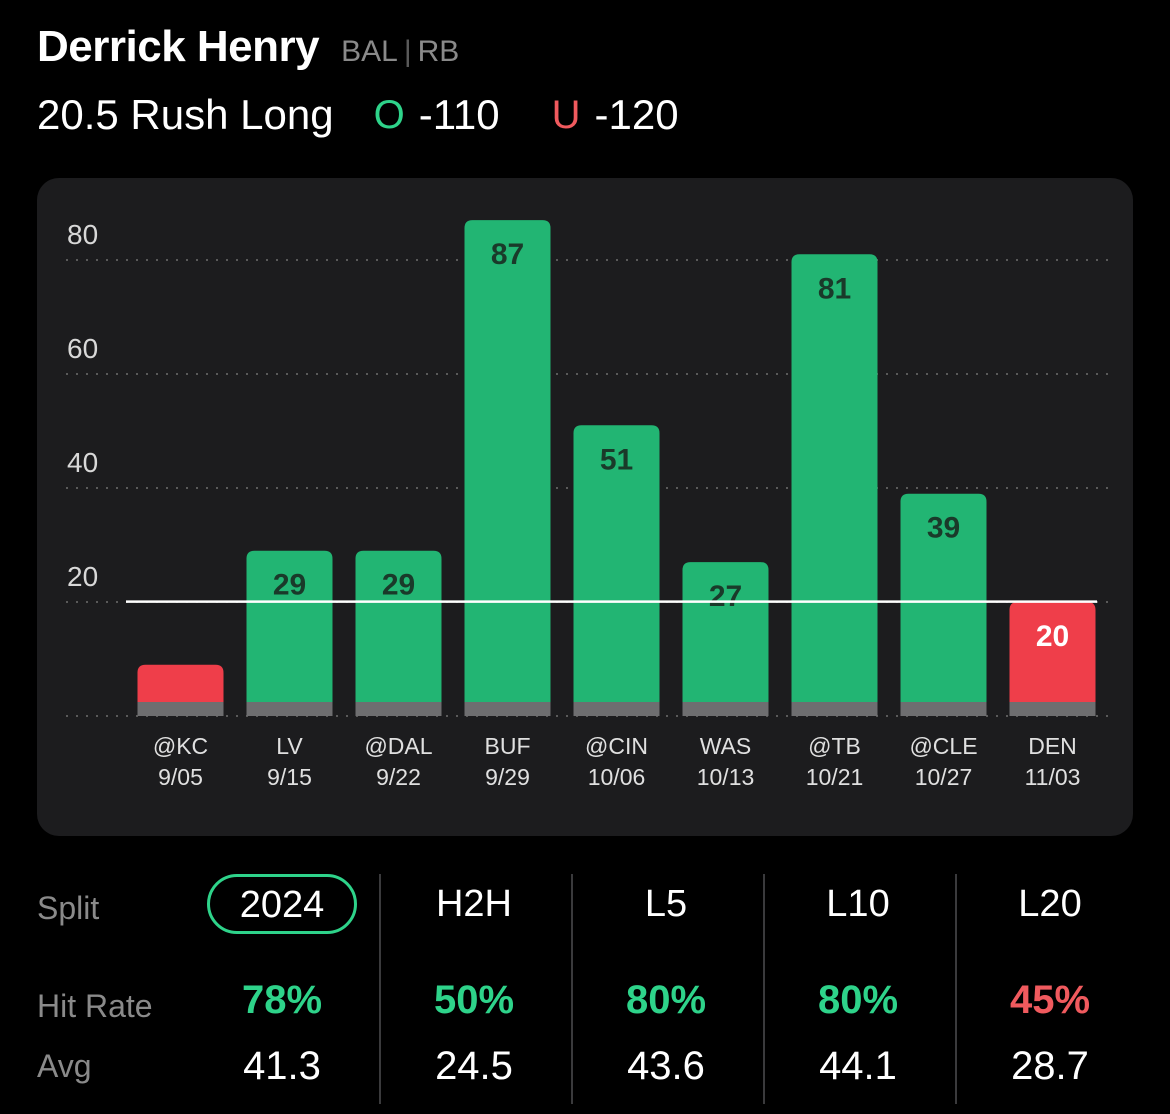  Describe the element at coordinates (459, 114) in the screenshot. I see `over-odds-value: -110` at that location.